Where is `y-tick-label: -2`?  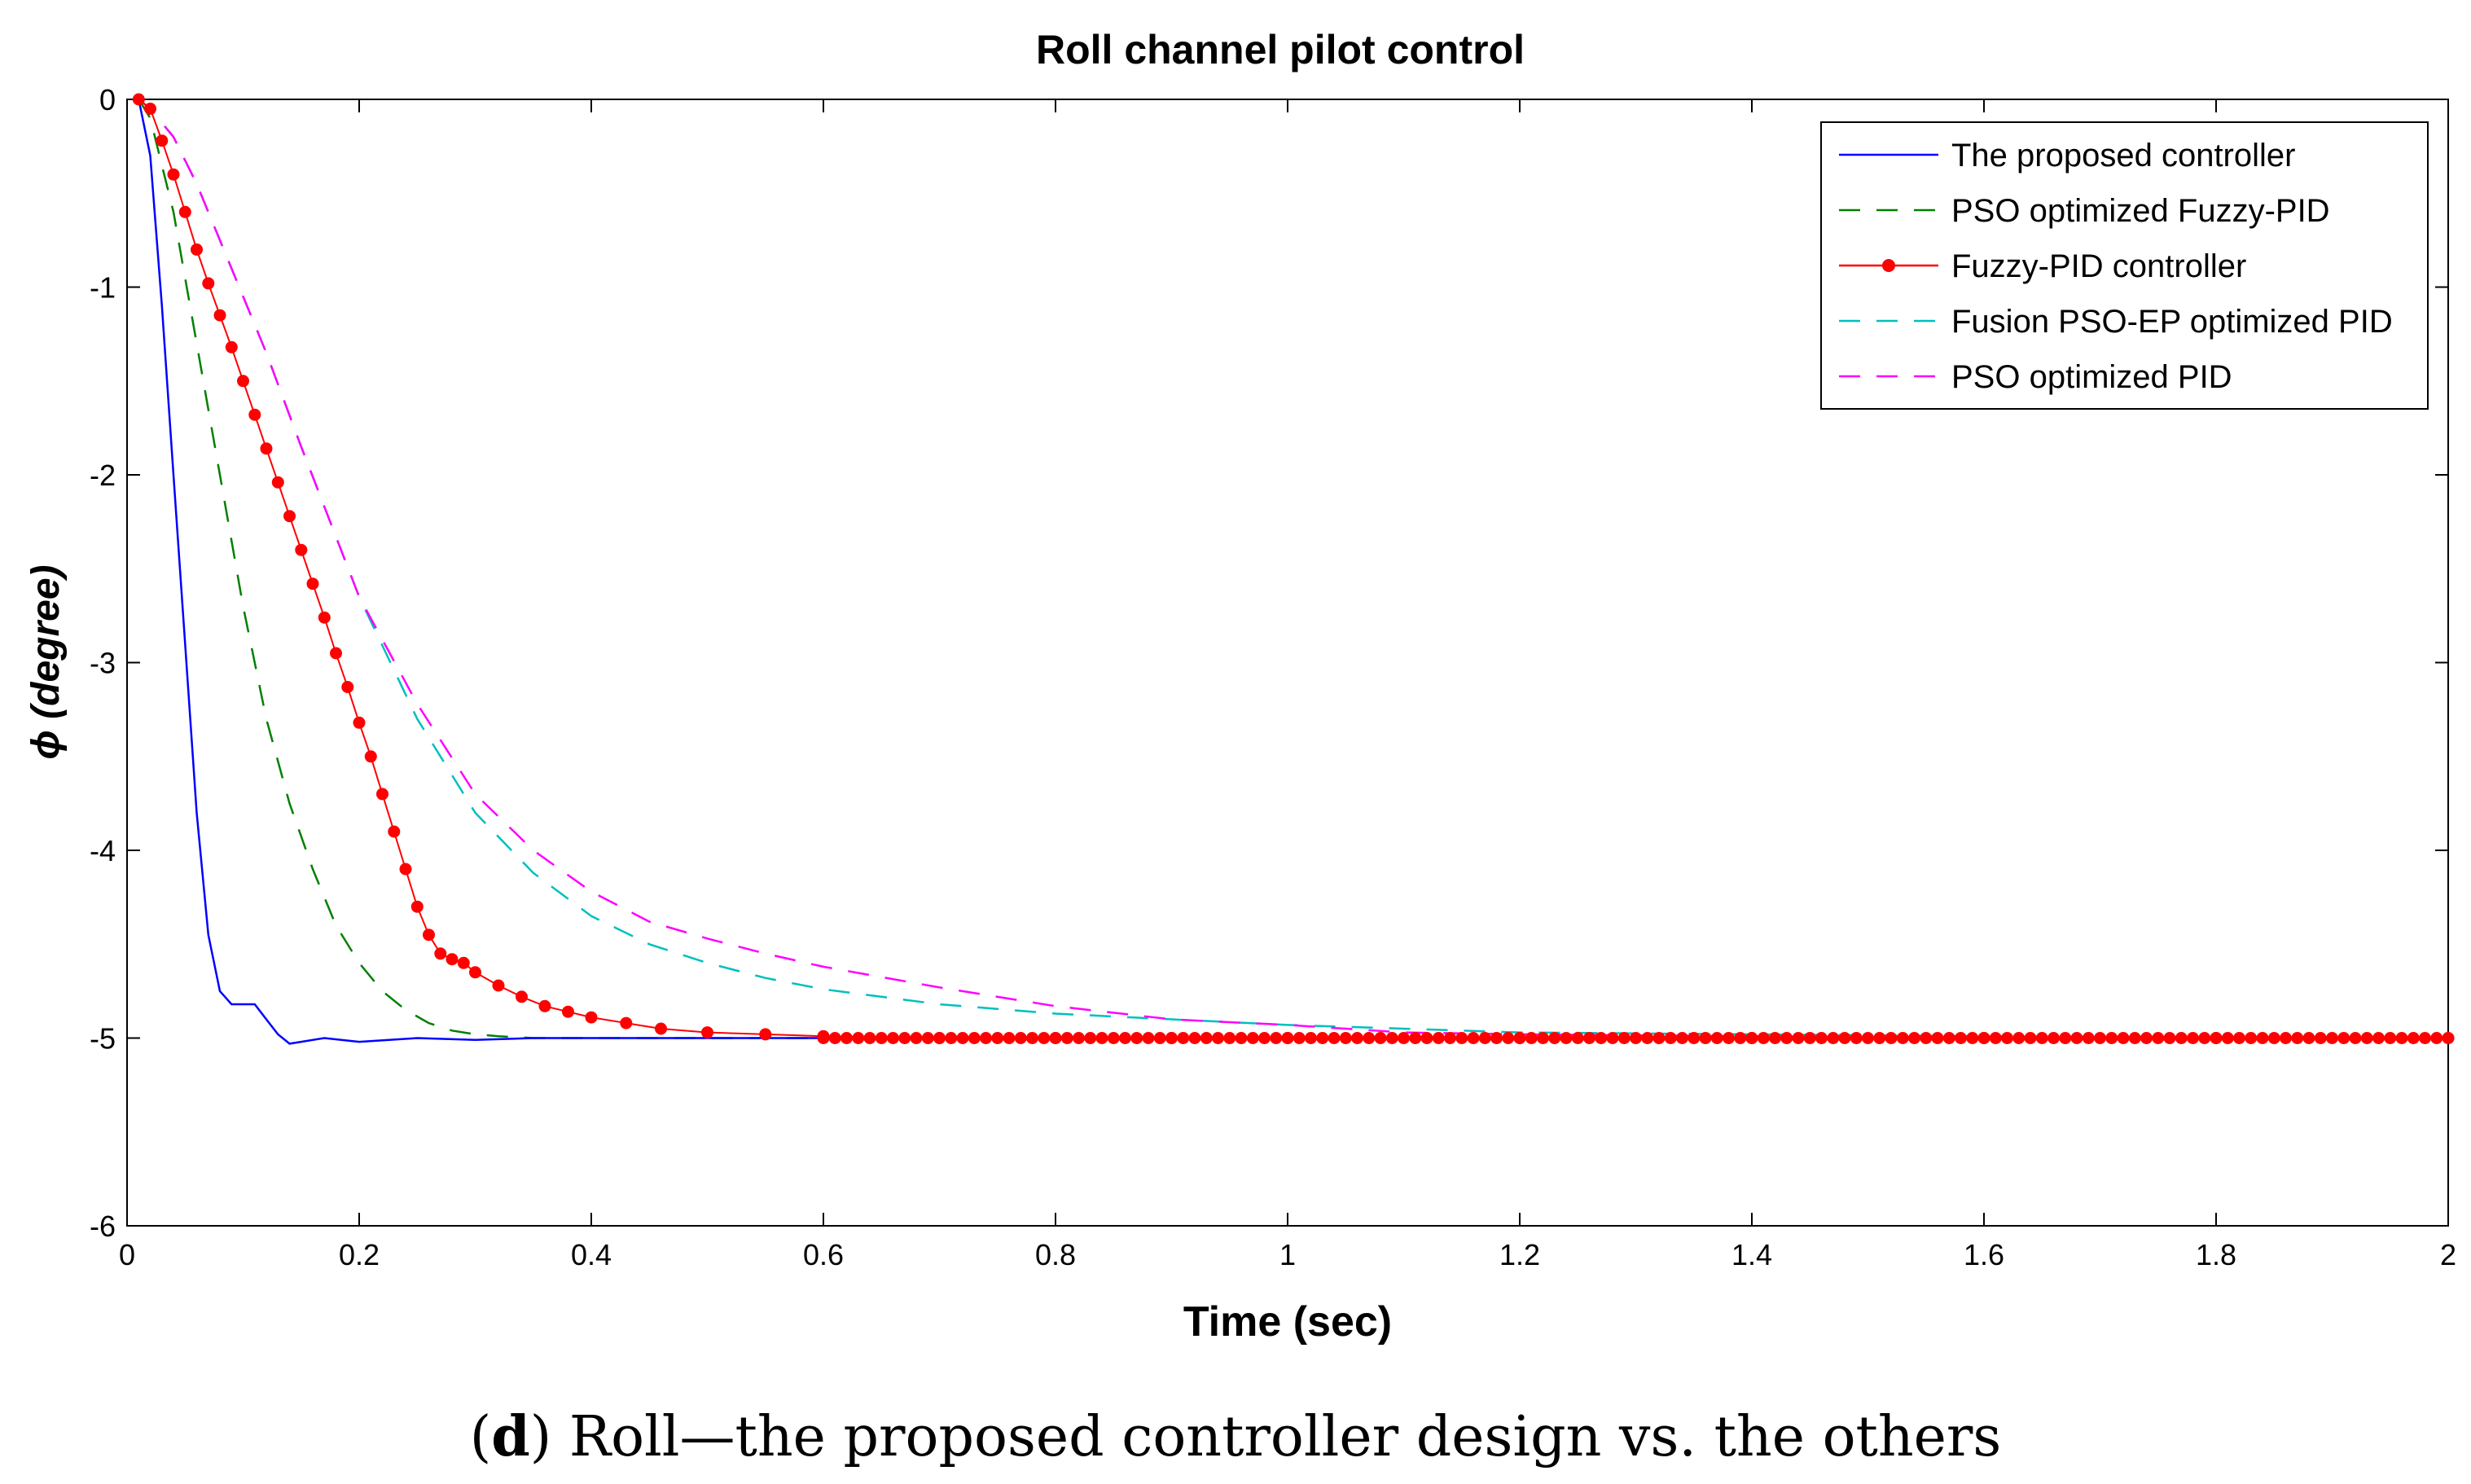
y-tick-label: -2 is located at coordinates (103, 475).